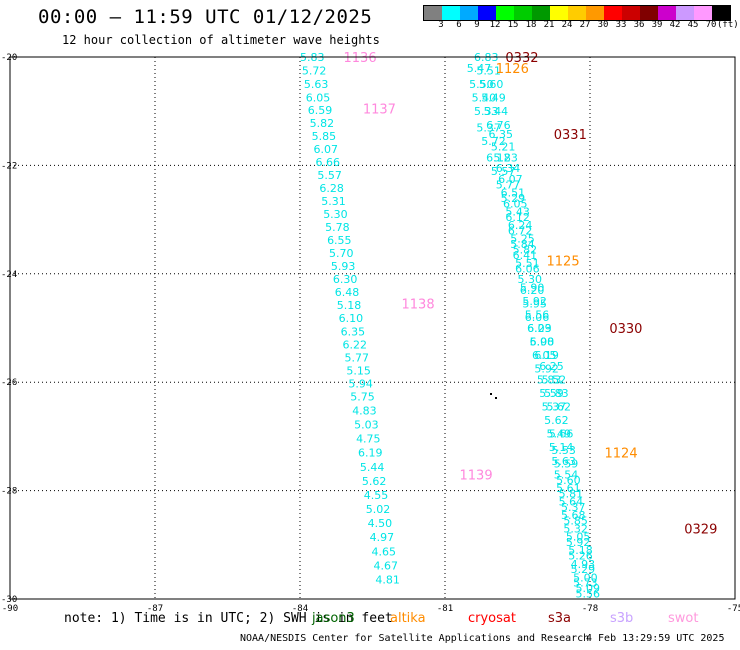 The width and height of the screenshot is (740, 650). Describe the element at coordinates (300, 609) in the screenshot. I see `x-tick-label: -84` at that location.